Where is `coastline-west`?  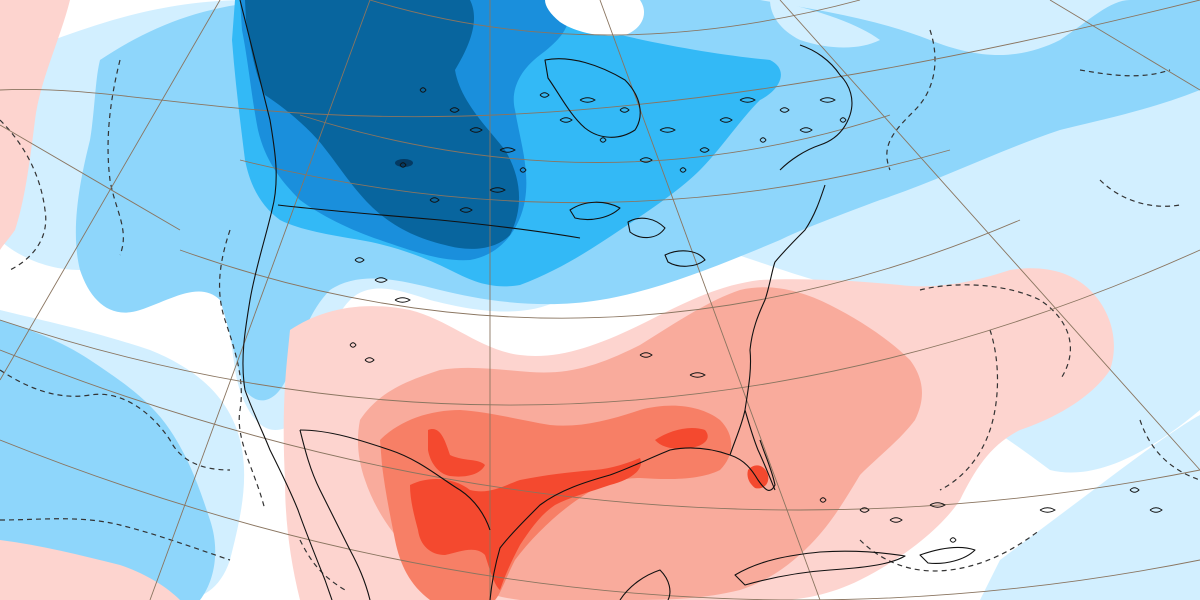
coastline-west is located at coordinates (286, 300).